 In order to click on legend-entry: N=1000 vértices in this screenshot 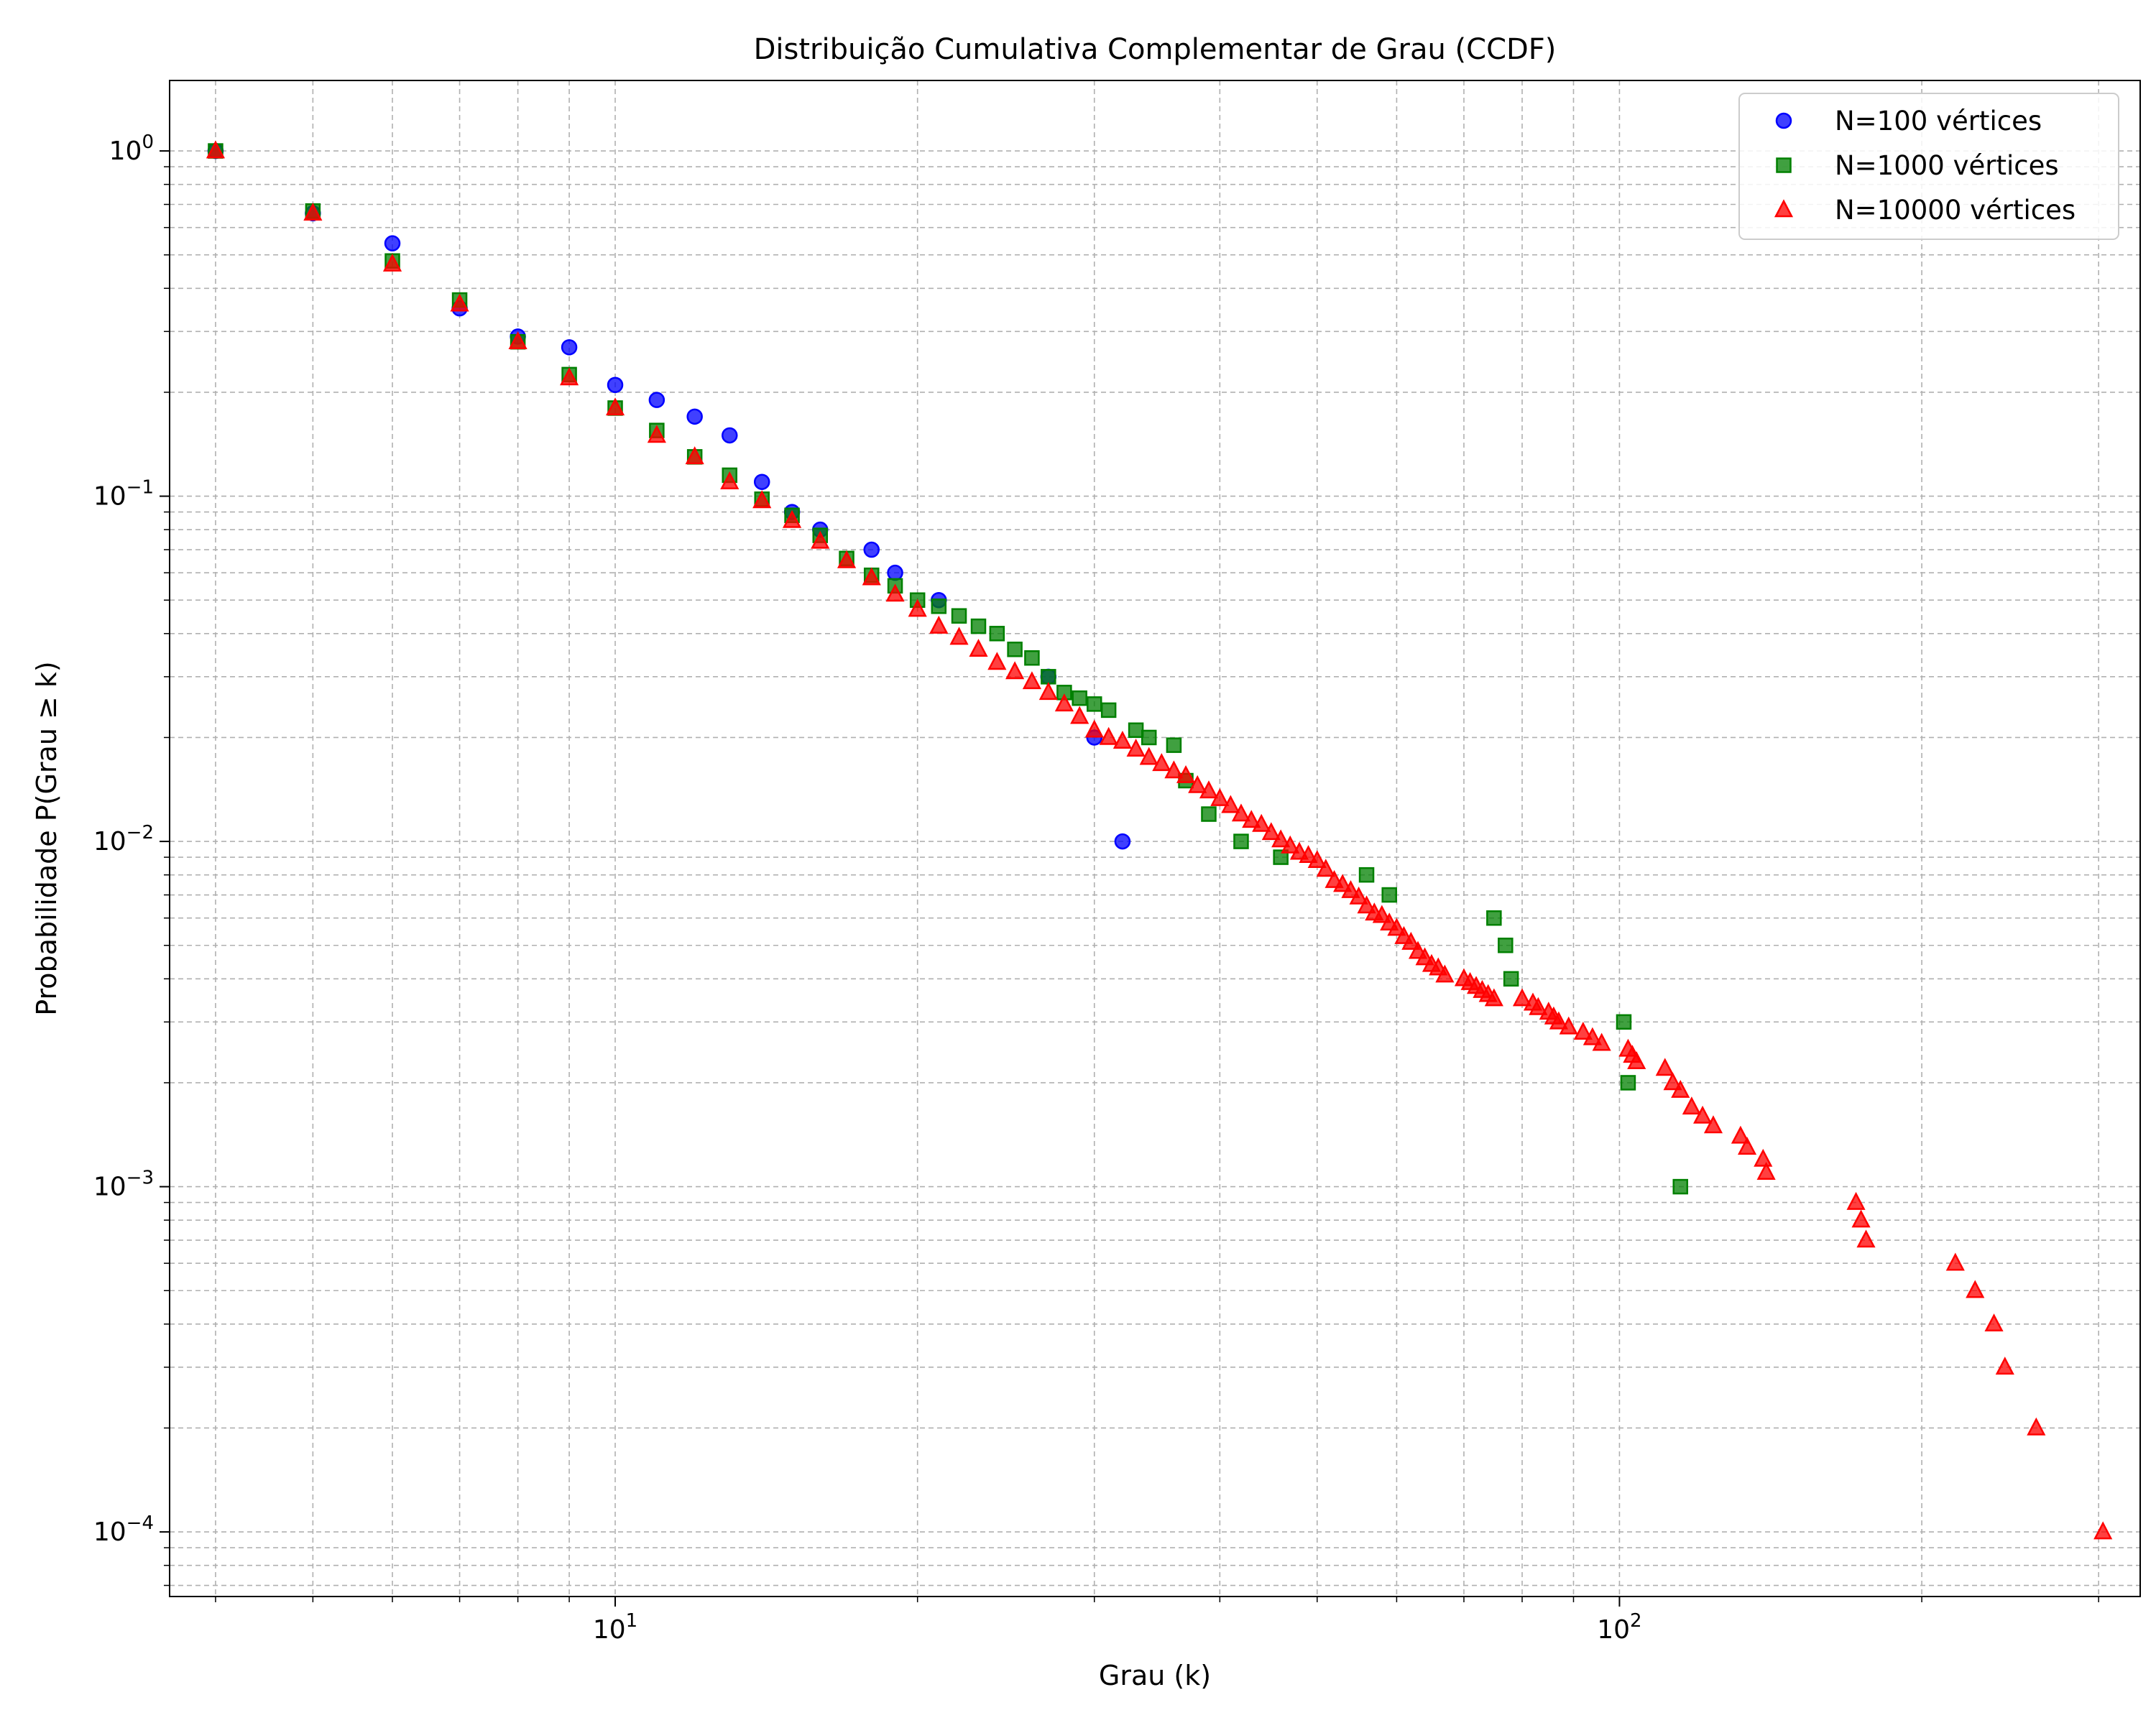, I will do `click(1918, 165)`.